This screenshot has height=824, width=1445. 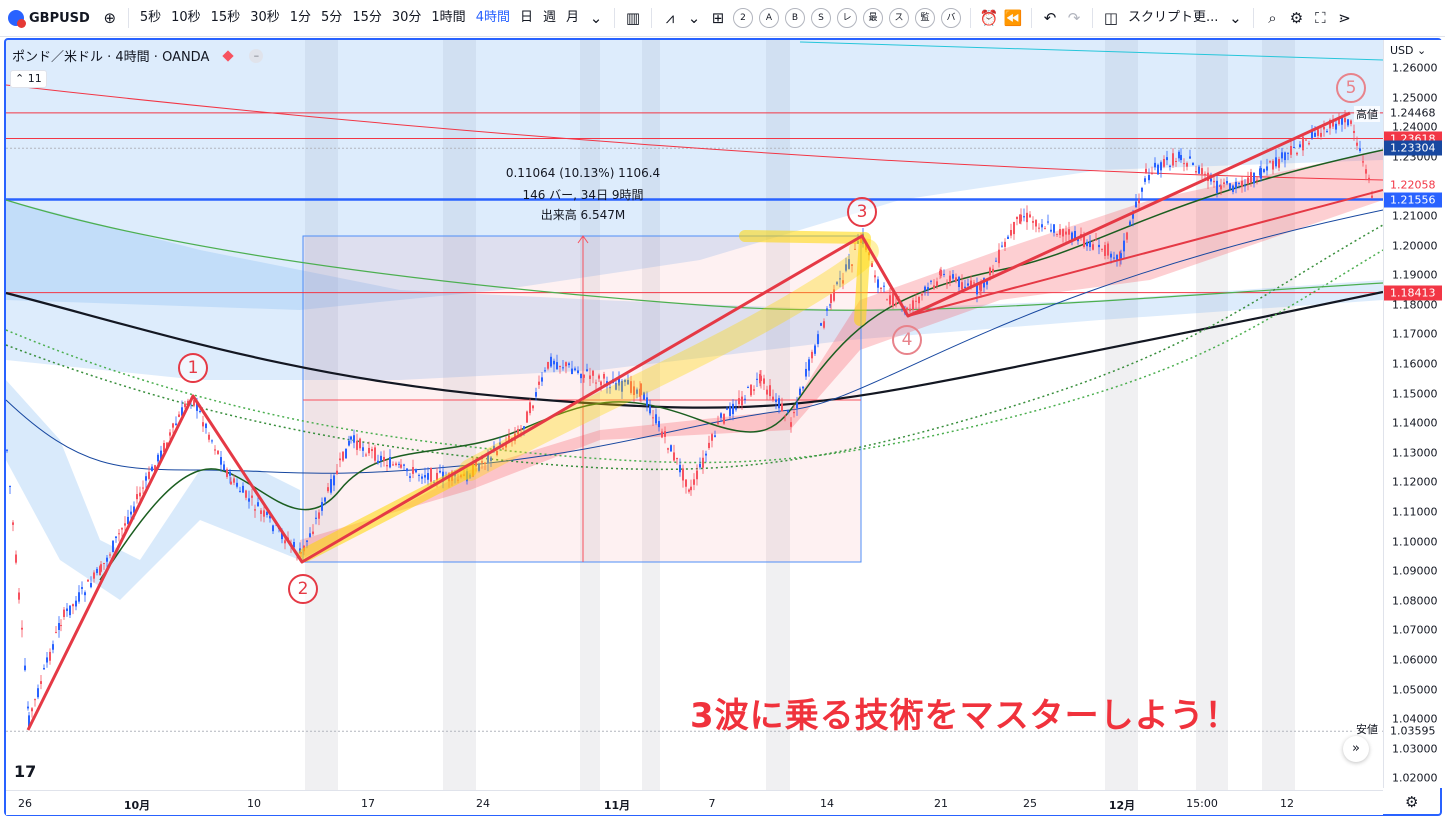 I want to click on interval-8: 1時間, so click(x=448, y=17).